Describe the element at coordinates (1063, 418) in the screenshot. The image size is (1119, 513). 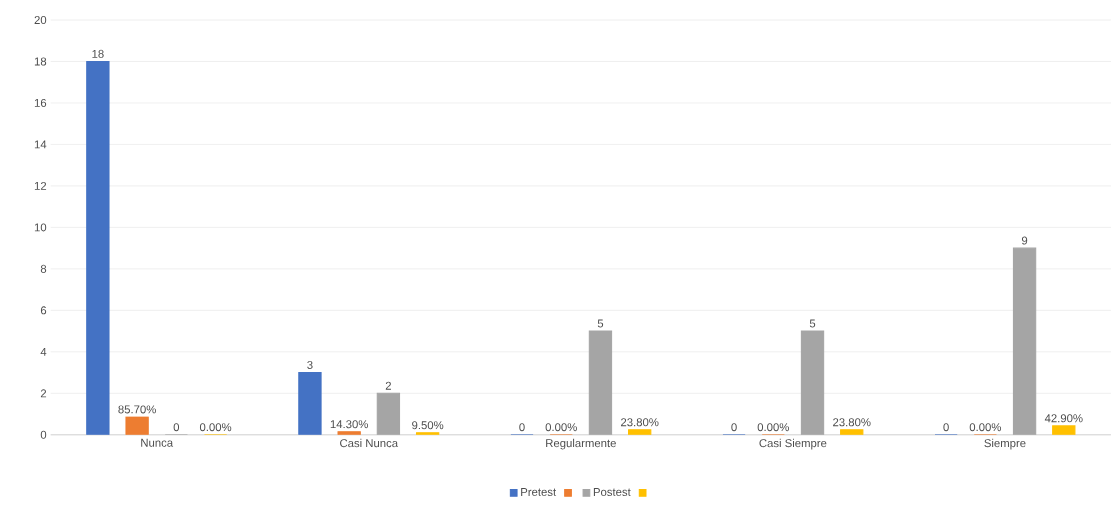
I see `data-label: 42.90%` at that location.